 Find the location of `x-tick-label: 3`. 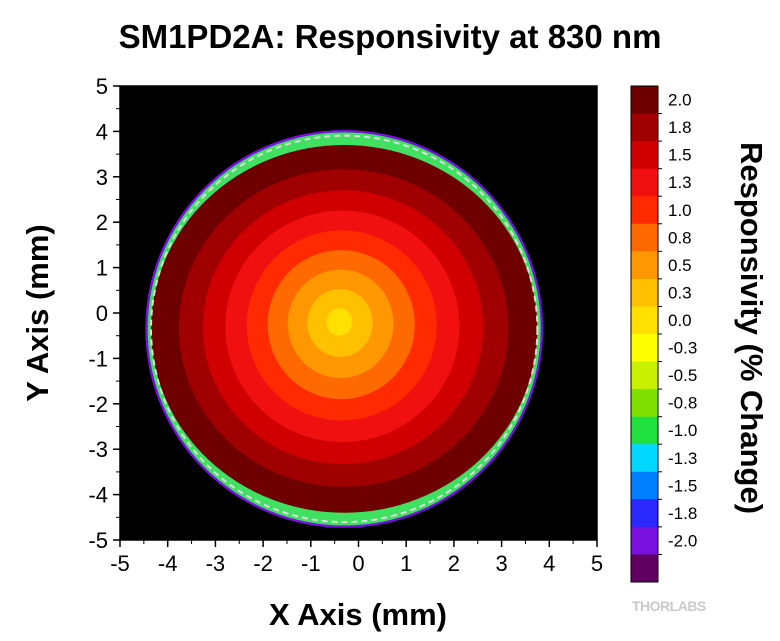

x-tick-label: 3 is located at coordinates (501, 563).